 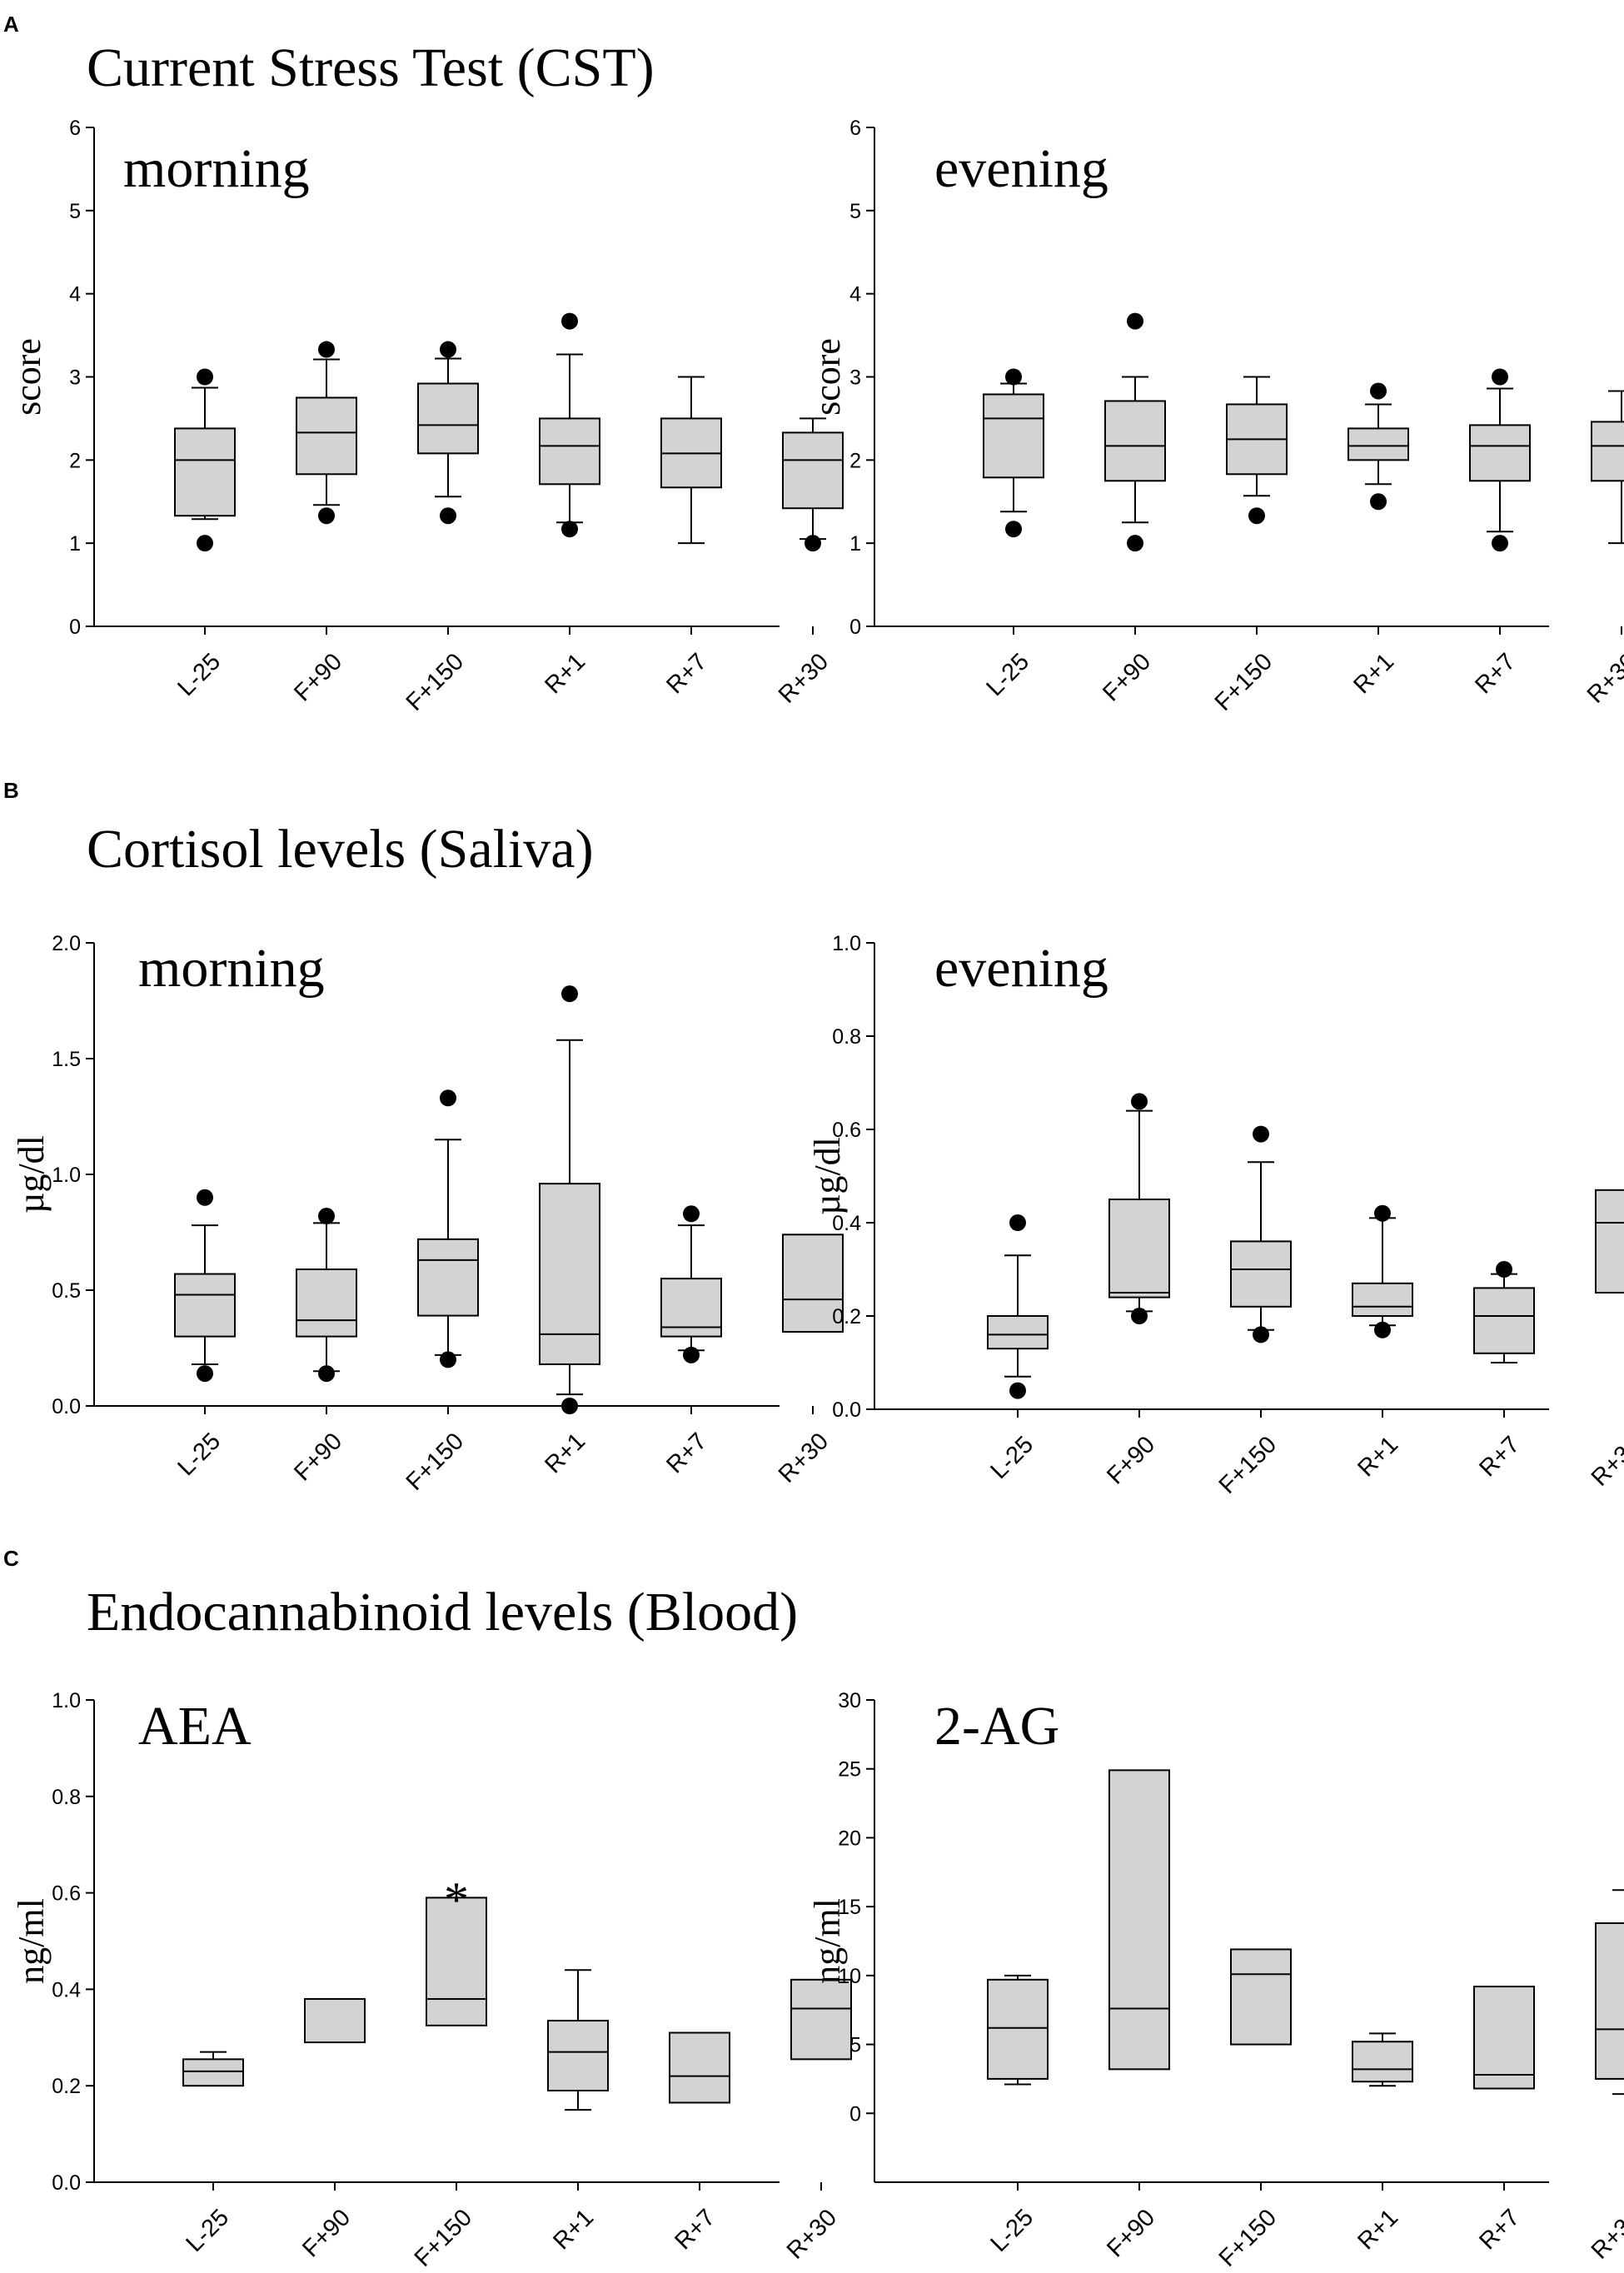 What do you see at coordinates (1605, 1461) in the screenshot?
I see `category-label: R+30` at bounding box center [1605, 1461].